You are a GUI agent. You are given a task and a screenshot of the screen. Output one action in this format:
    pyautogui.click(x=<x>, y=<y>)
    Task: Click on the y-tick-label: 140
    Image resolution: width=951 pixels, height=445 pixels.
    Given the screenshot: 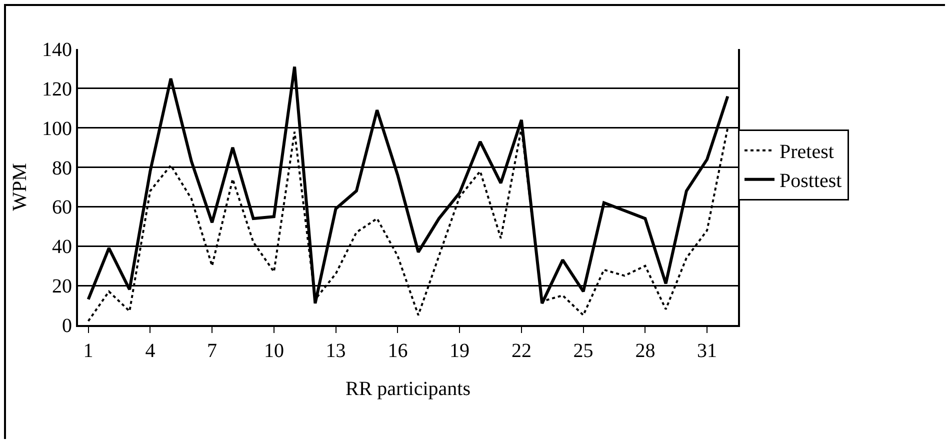 What is the action you would take?
    pyautogui.click(x=57, y=50)
    